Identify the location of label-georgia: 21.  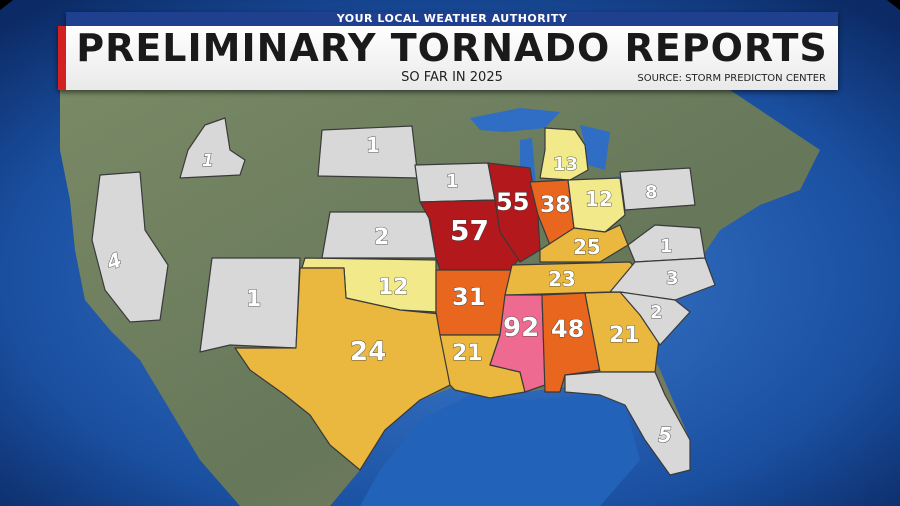
(624, 335).